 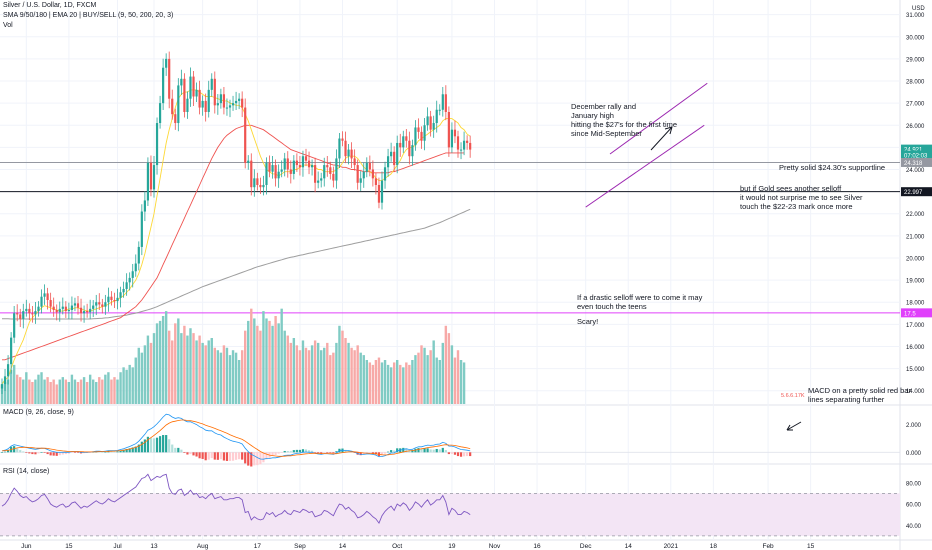 I want to click on price-tick-label: 19.000, so click(x=915, y=282).